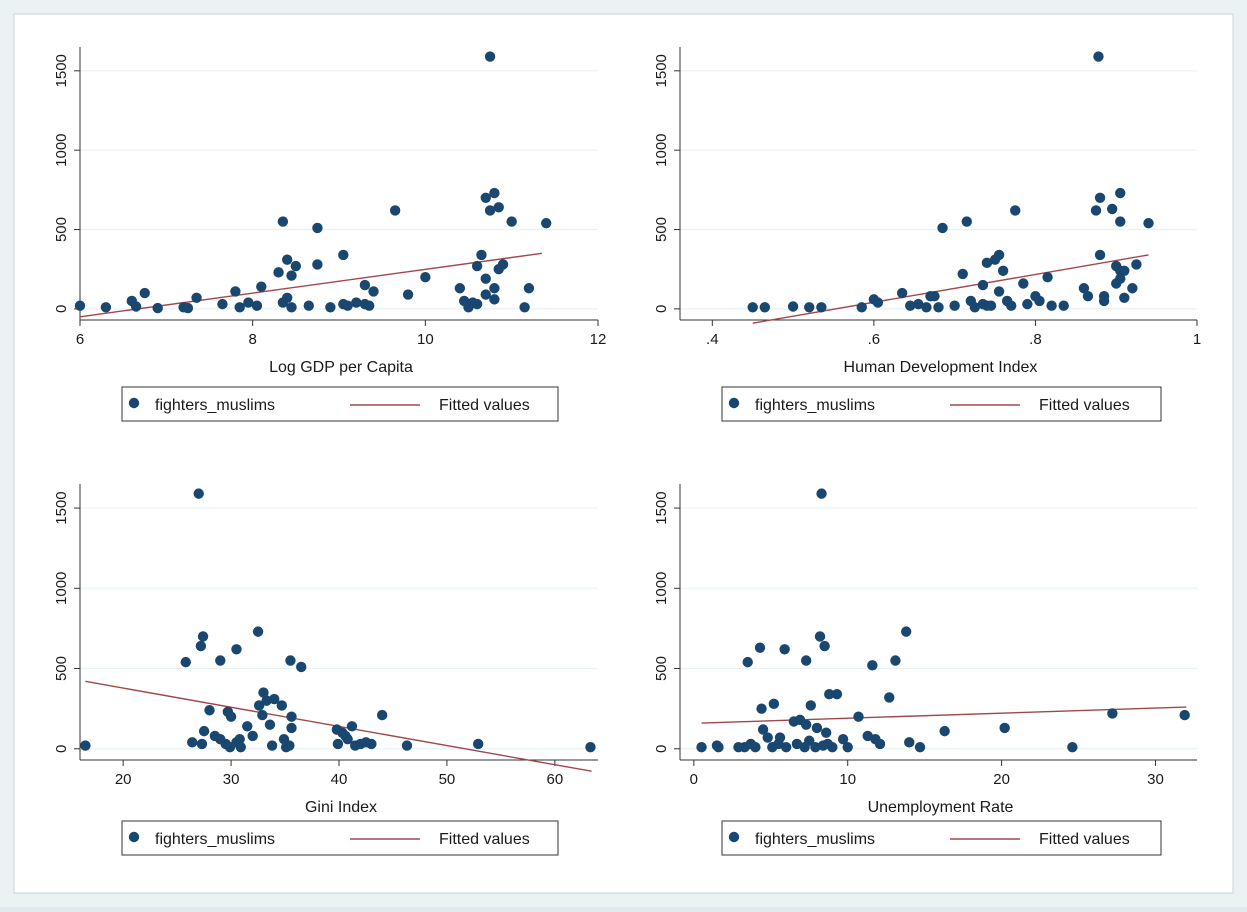  Describe the element at coordinates (950, 289) in the screenshot. I see `fitted-line` at that location.